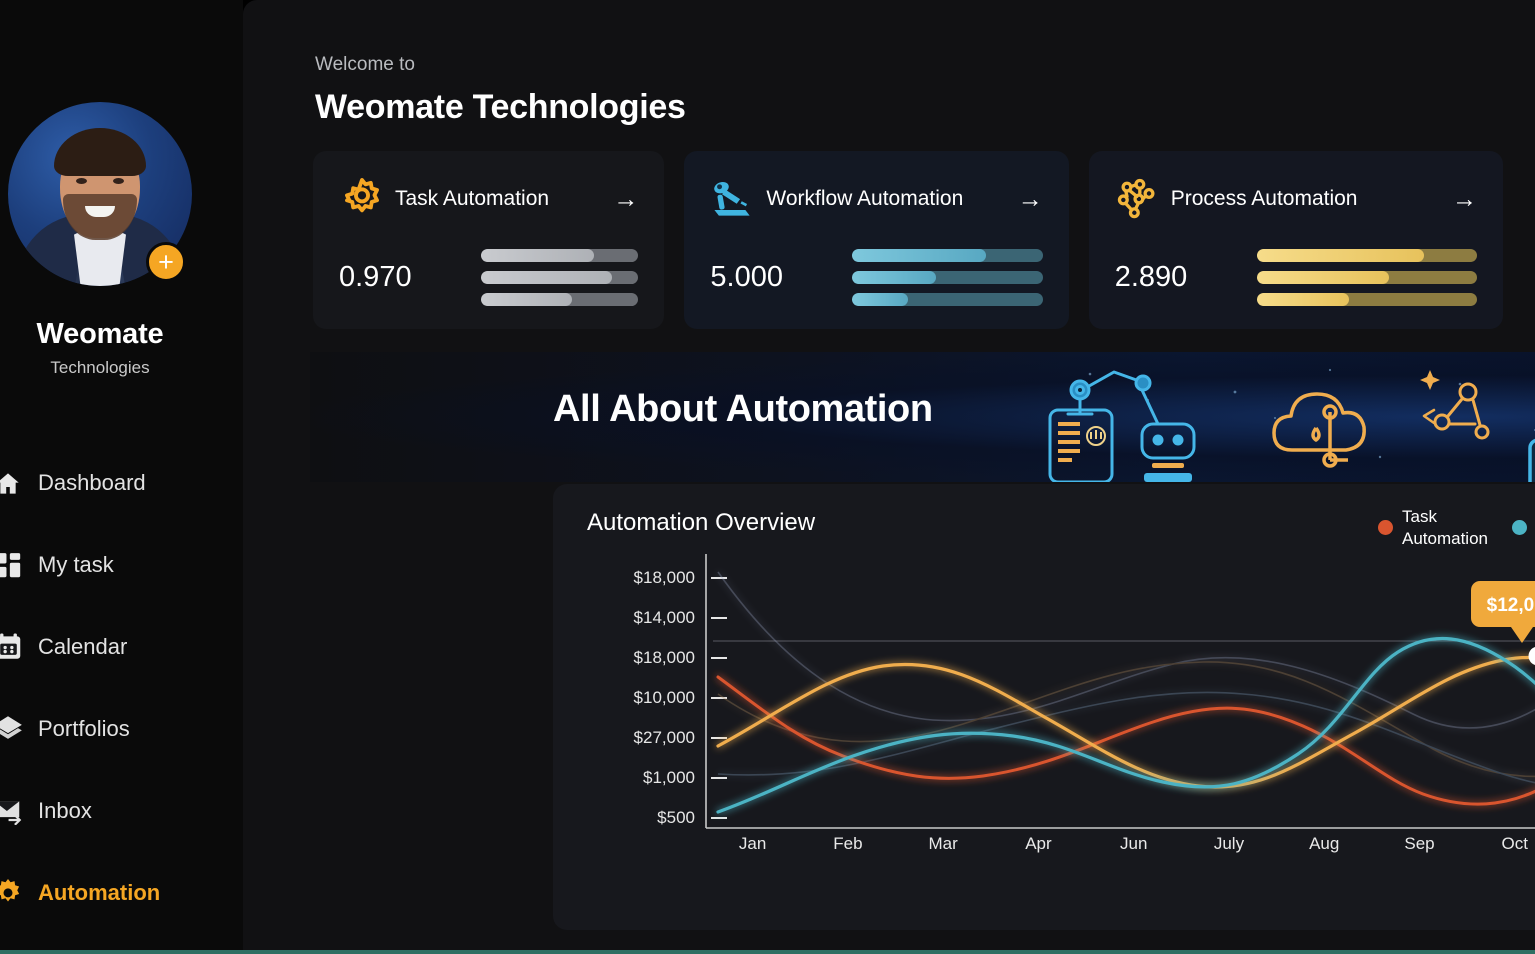 The height and width of the screenshot is (954, 1535). I want to click on sidebar-item-dashboard: Dashboard, so click(121, 483).